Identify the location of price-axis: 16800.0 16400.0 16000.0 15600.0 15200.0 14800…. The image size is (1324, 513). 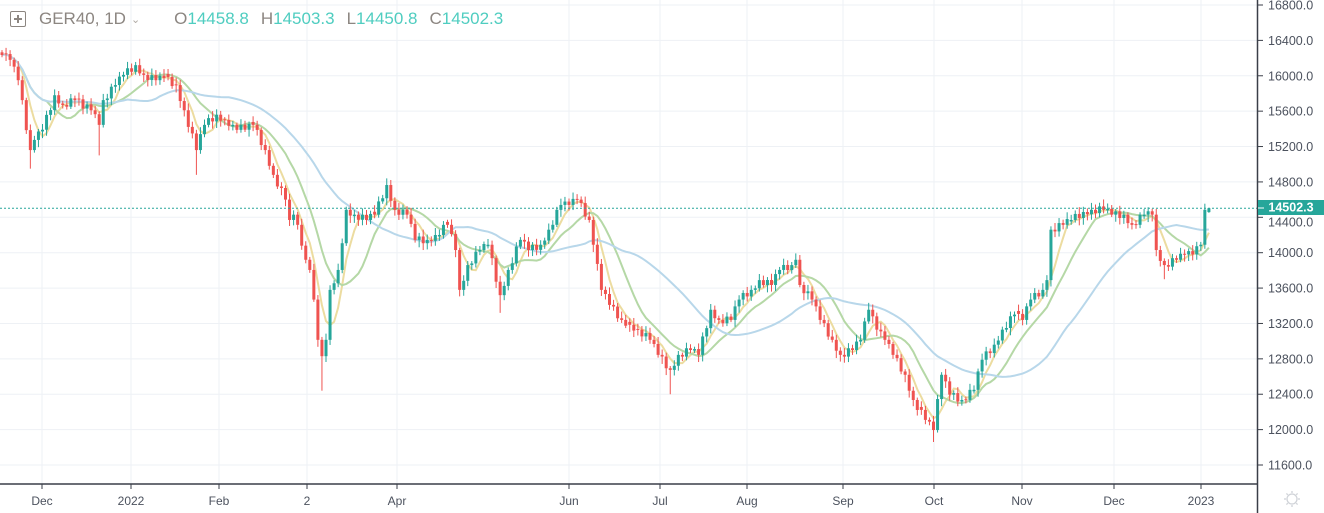
(1285, 236).